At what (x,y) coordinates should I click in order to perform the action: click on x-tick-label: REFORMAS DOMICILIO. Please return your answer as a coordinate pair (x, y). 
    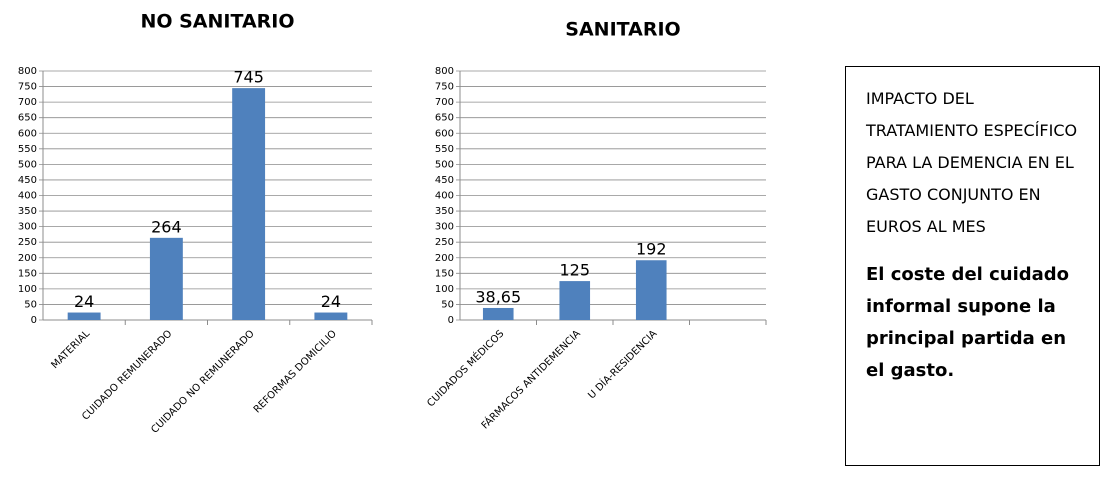
    Looking at the image, I should click on (295, 371).